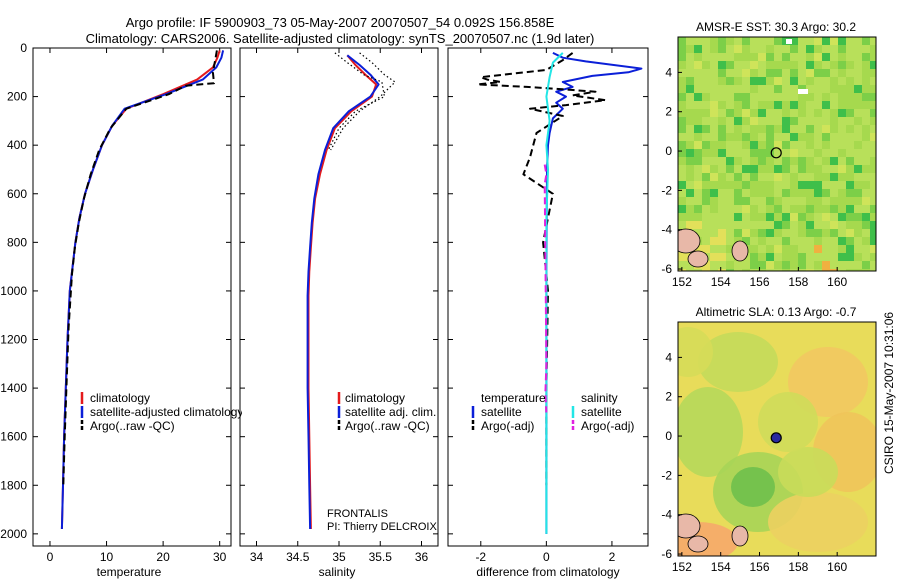 This screenshot has width=900, height=580. What do you see at coordinates (753, 487) in the screenshot?
I see `sla-anomaly-region` at bounding box center [753, 487].